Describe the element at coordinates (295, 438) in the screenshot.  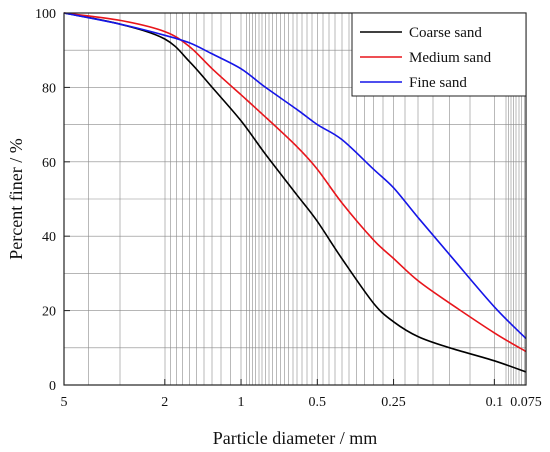
I see `x-axis-title: Particle diameter / mm` at that location.